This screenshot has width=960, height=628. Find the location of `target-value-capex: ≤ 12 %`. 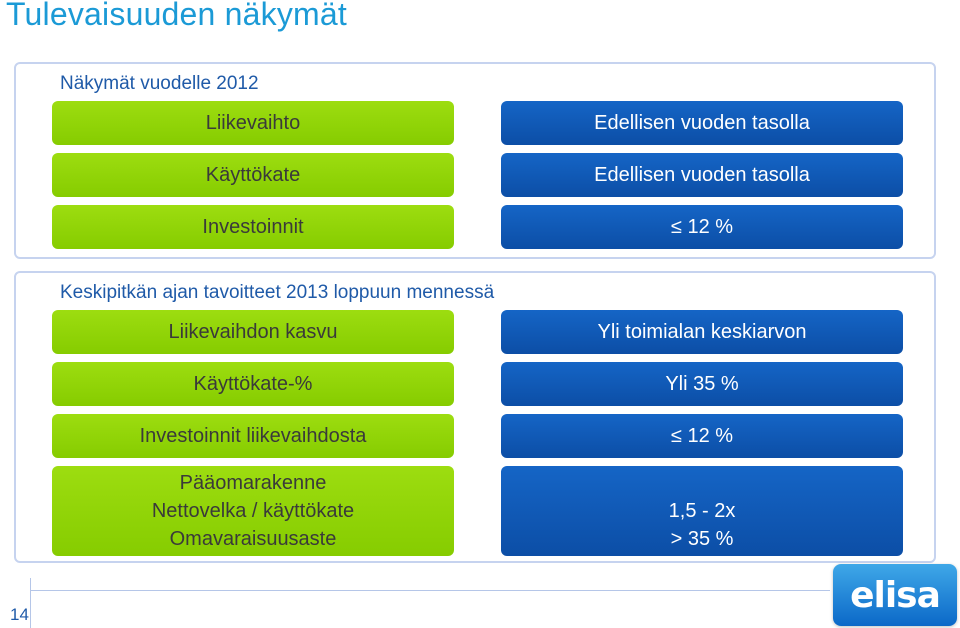

target-value-capex: ≤ 12 % is located at coordinates (702, 436).